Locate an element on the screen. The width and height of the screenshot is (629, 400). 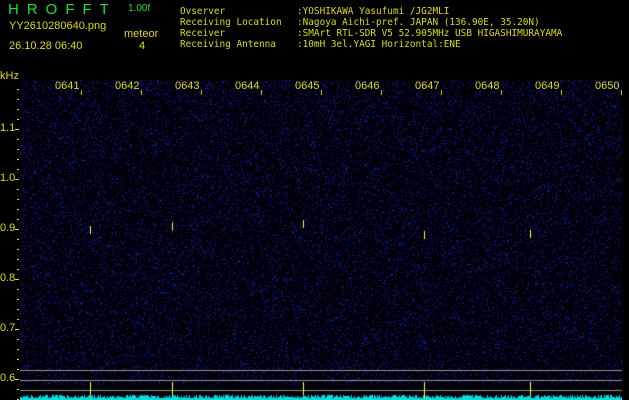
time-label: 0643 is located at coordinates (187, 86).